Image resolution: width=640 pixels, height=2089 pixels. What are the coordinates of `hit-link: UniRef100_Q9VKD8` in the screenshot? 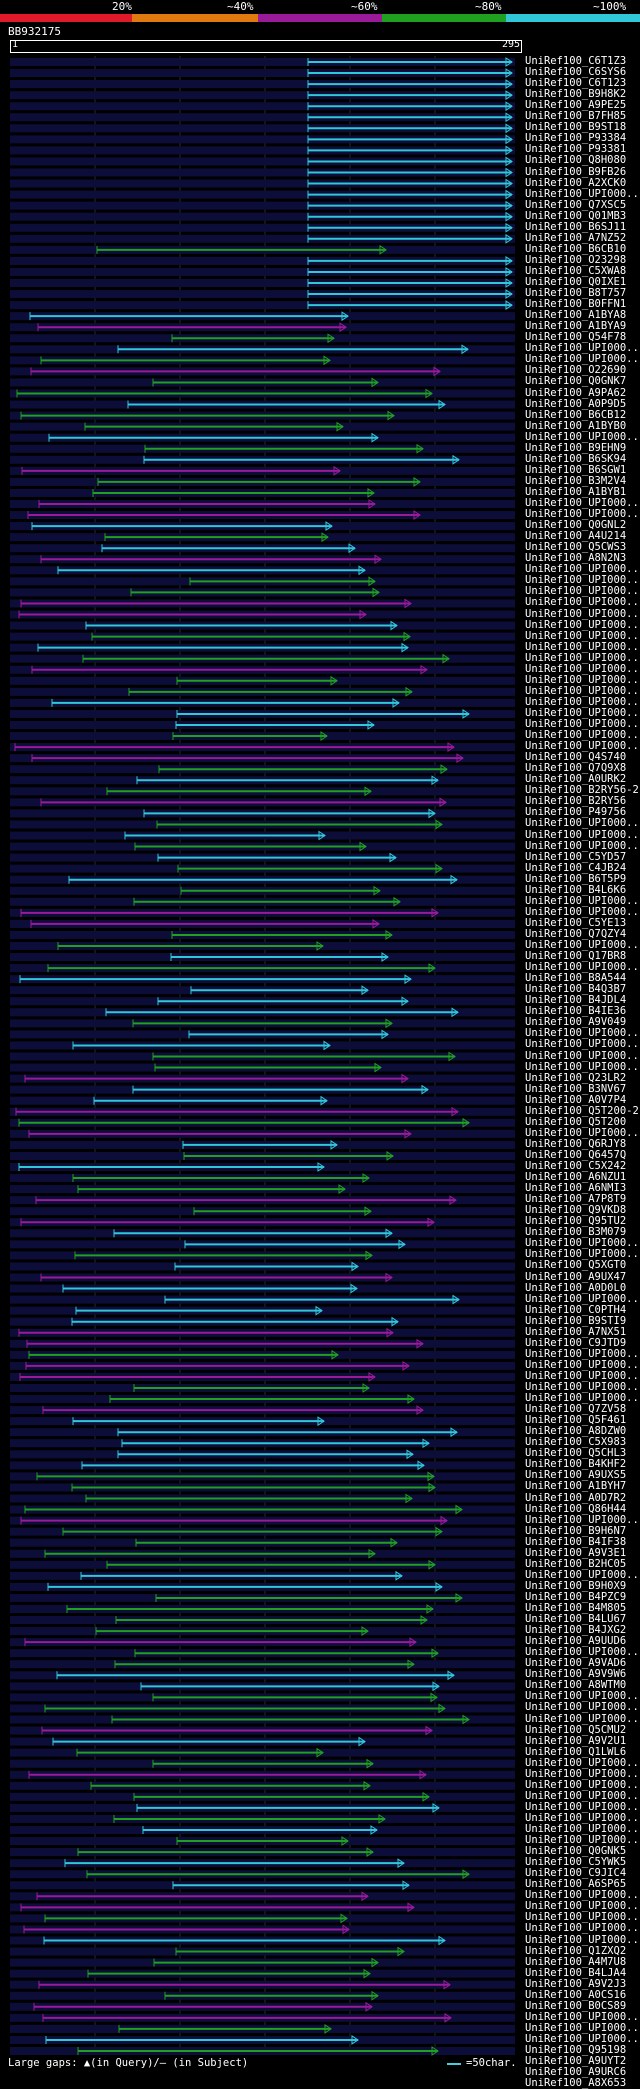 It's located at (576, 1210).